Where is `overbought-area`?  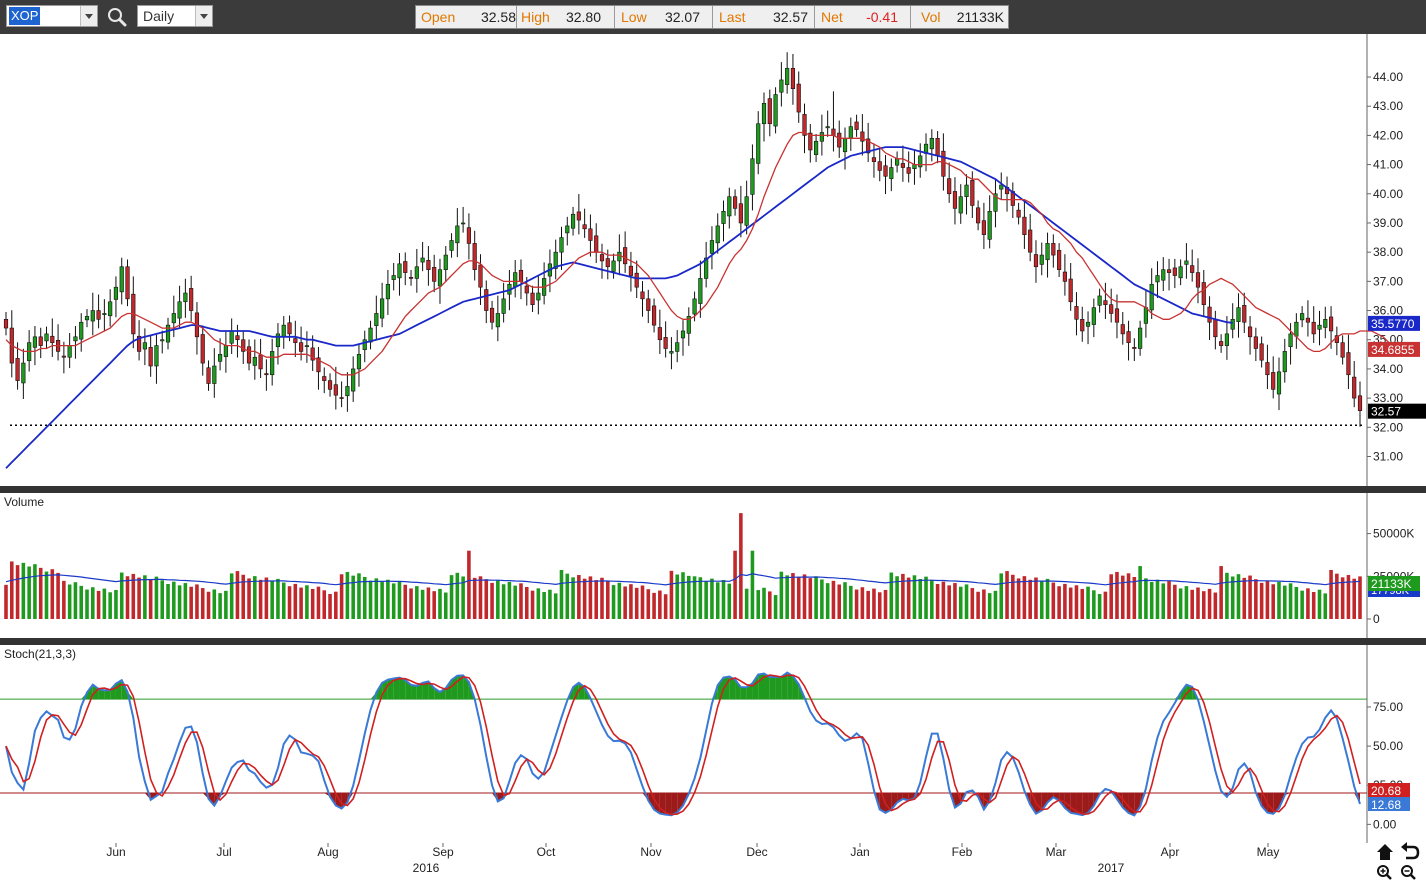
overbought-area is located at coordinates (772, 688).